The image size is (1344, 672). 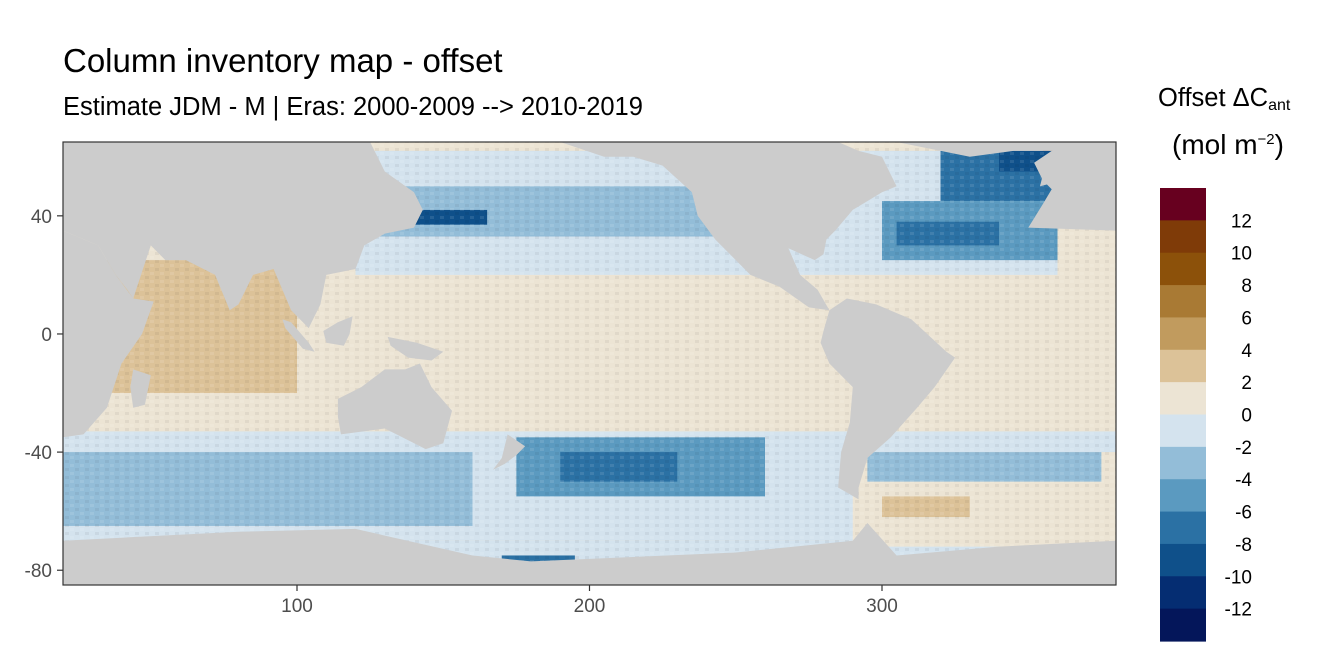 What do you see at coordinates (1006, 149) in the screenshot?
I see `land-greenland` at bounding box center [1006, 149].